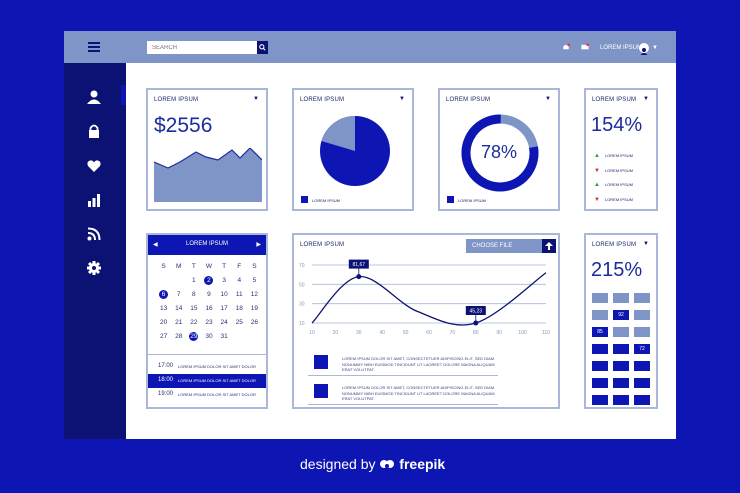 This screenshot has height=493, width=740. I want to click on calendar-day: 11, so click(239, 294).